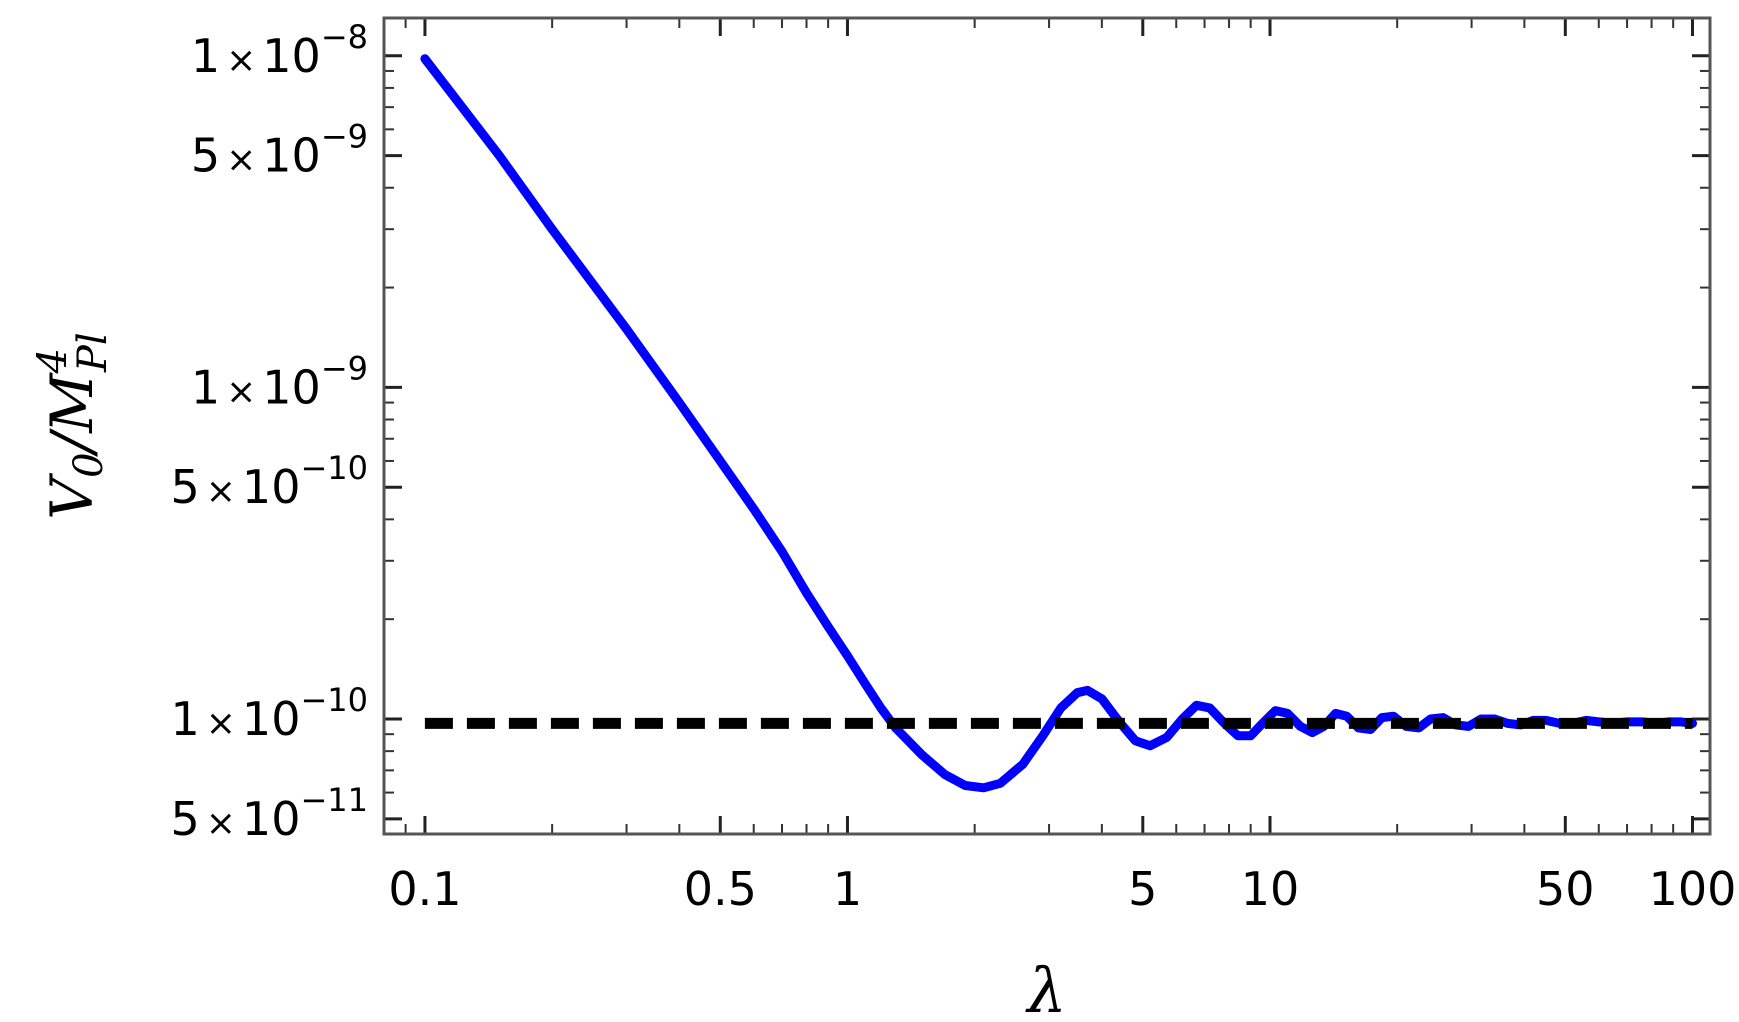 Image resolution: width=1739 pixels, height=1022 pixels. Describe the element at coordinates (269, 432) in the screenshot. I see `y-tick-labels: 1 × 10−85 × 10−91 × 10−95 × 10−101 × 10−105 × 10−11` at that location.